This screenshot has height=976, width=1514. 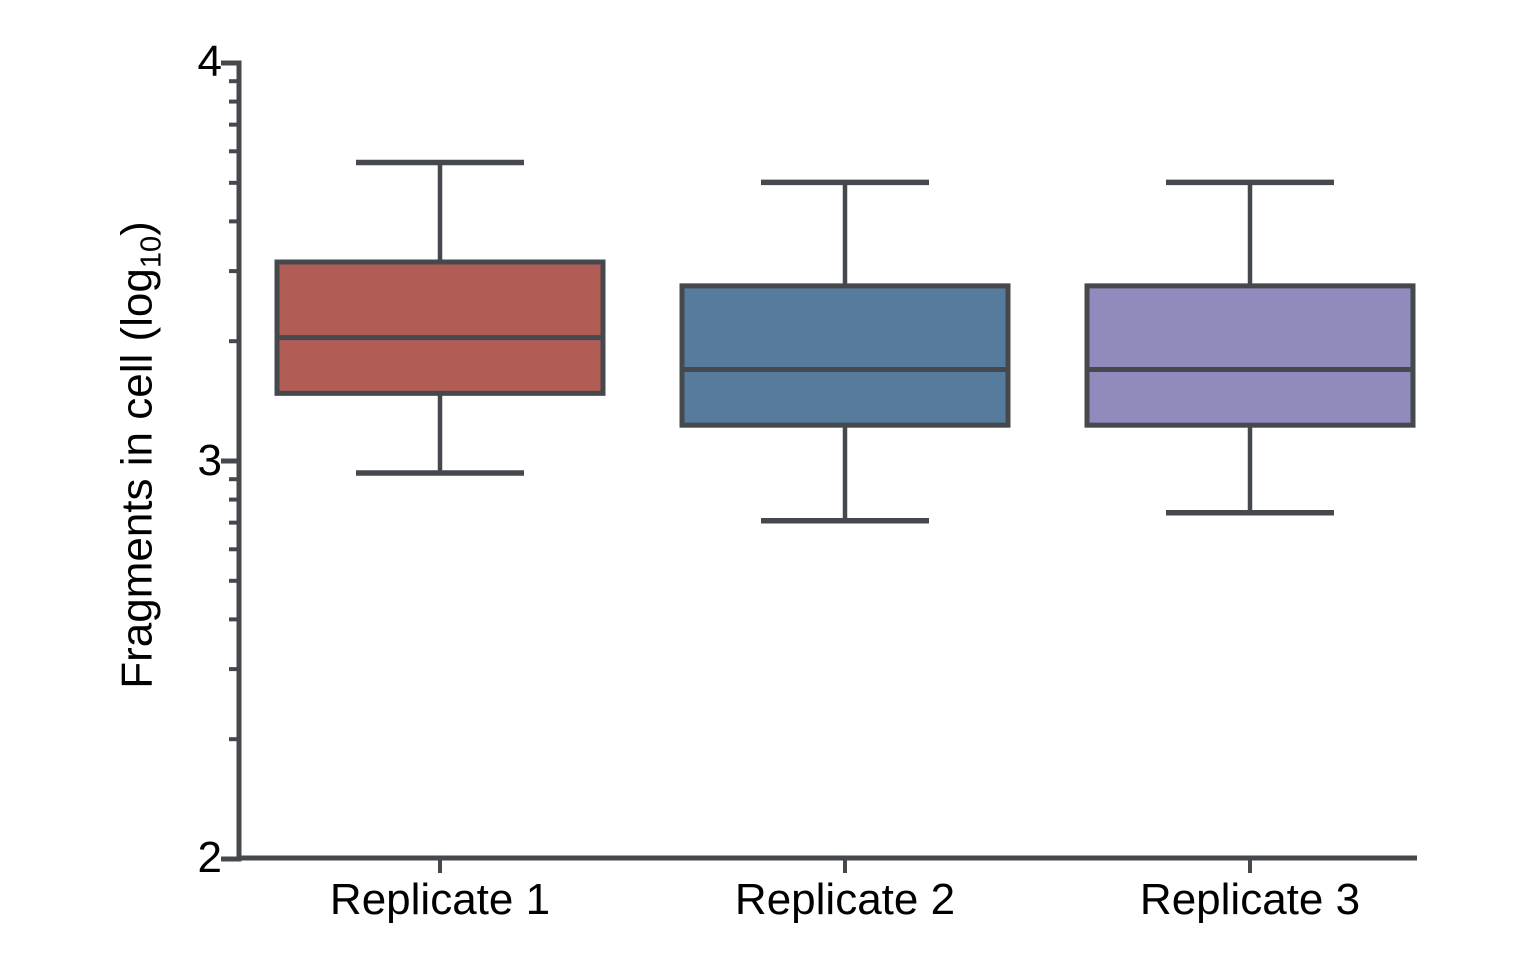 What do you see at coordinates (151, 252) in the screenshot?
I see `y-axis-title-subscript: 10` at bounding box center [151, 252].